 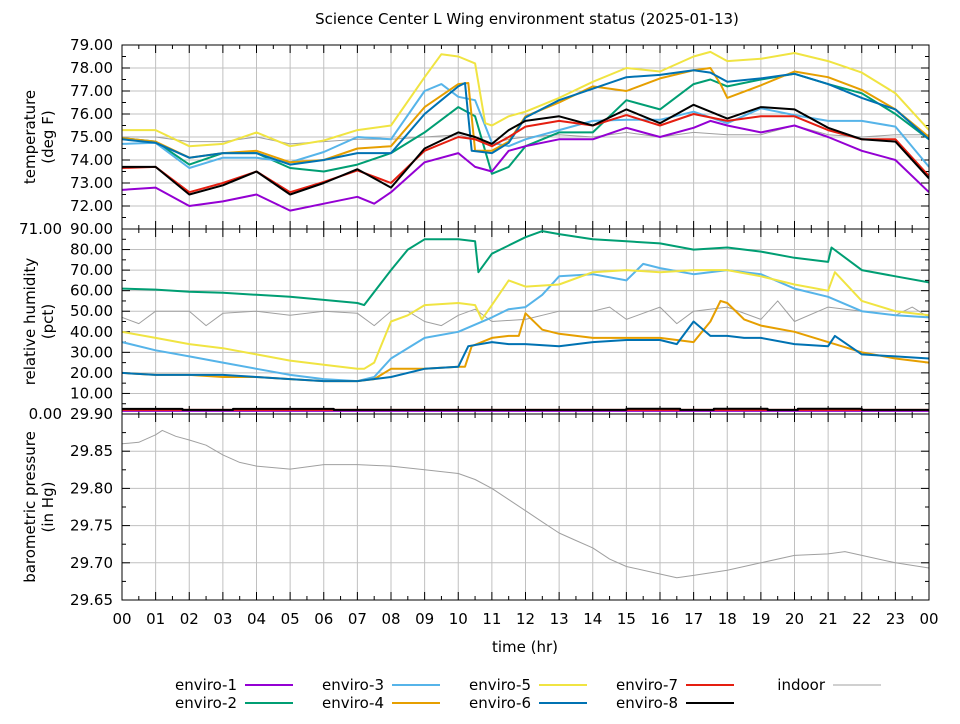 I want to click on y-tick-label: 70.00, so click(x=91, y=270).